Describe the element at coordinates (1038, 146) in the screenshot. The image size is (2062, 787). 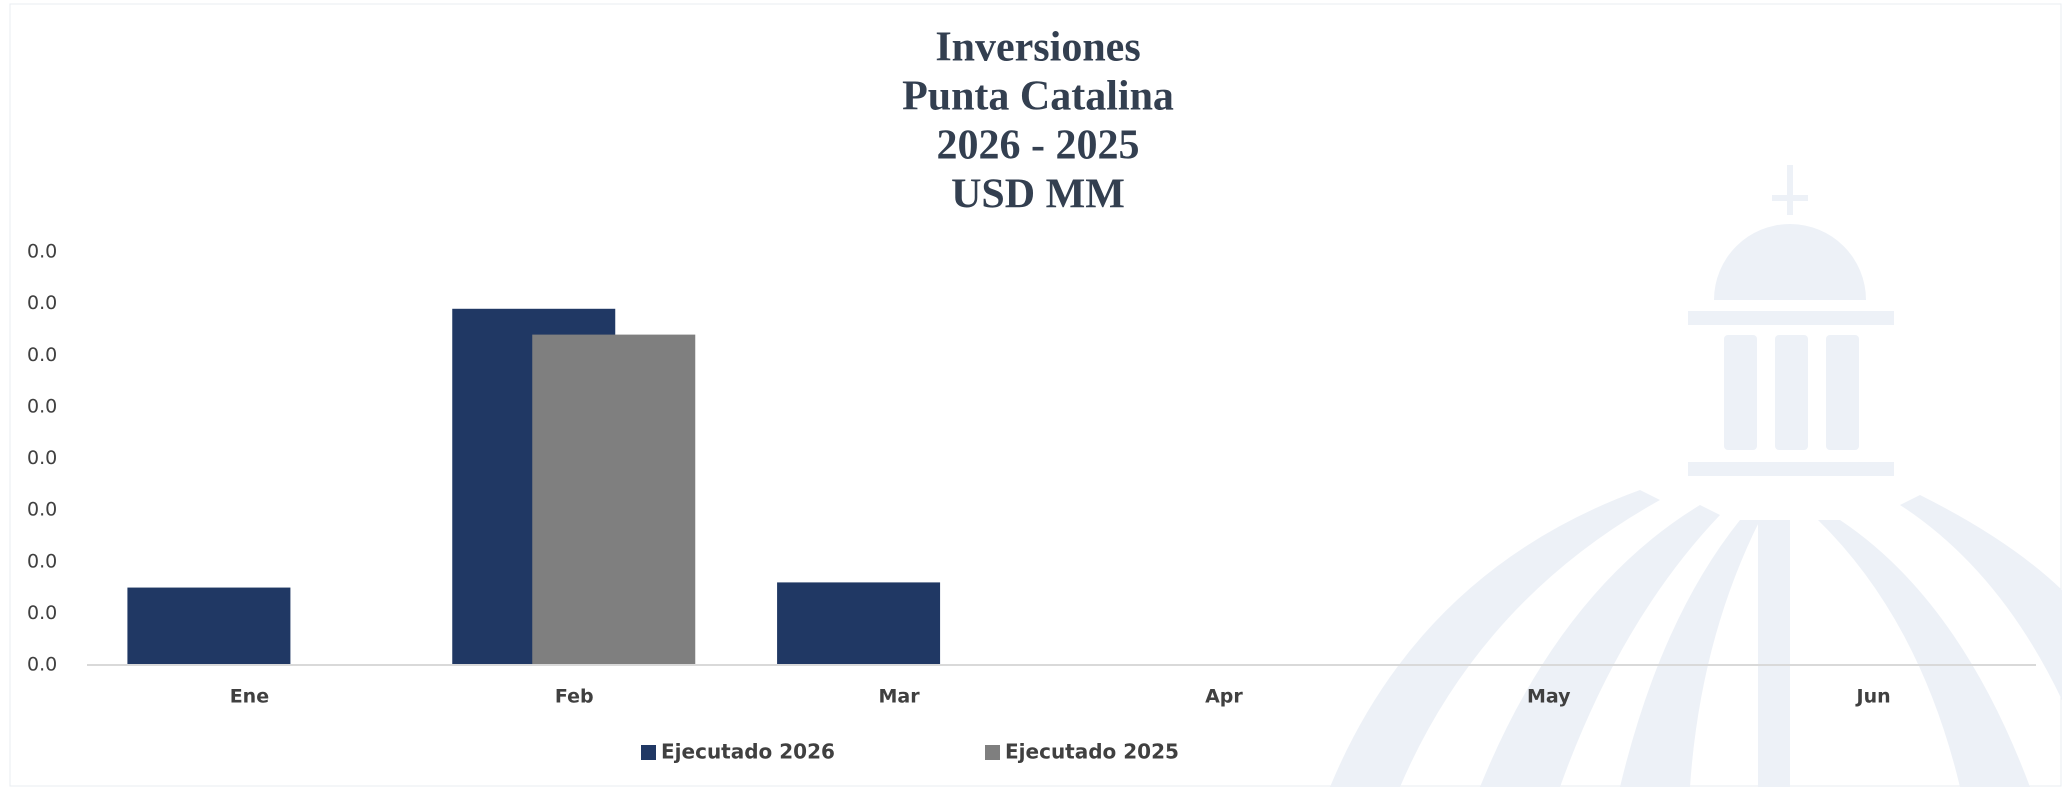
I see `title-line: 2026 - 2025` at that location.